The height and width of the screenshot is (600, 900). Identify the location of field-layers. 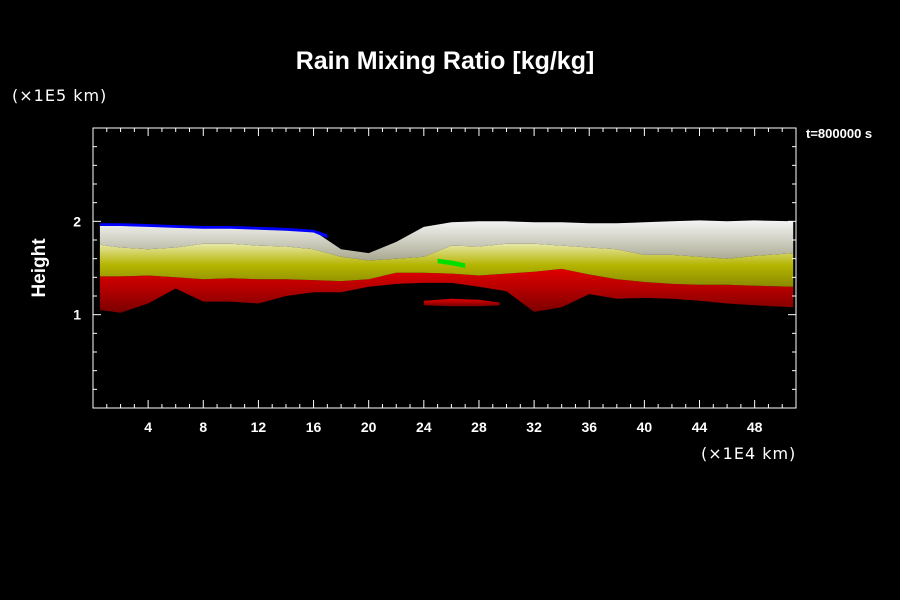
(446, 266).